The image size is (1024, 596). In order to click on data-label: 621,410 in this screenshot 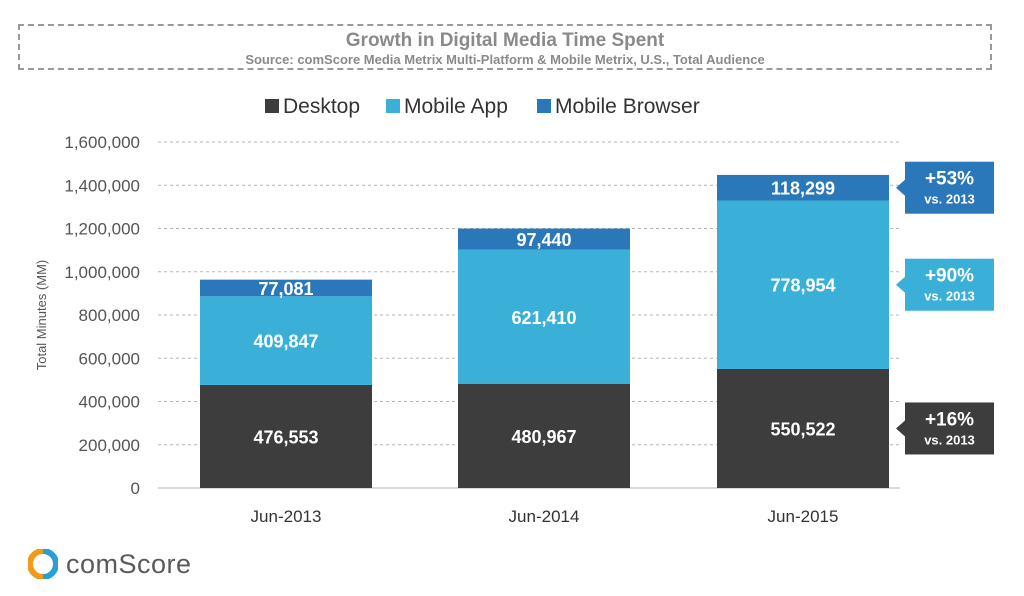, I will do `click(543, 318)`.